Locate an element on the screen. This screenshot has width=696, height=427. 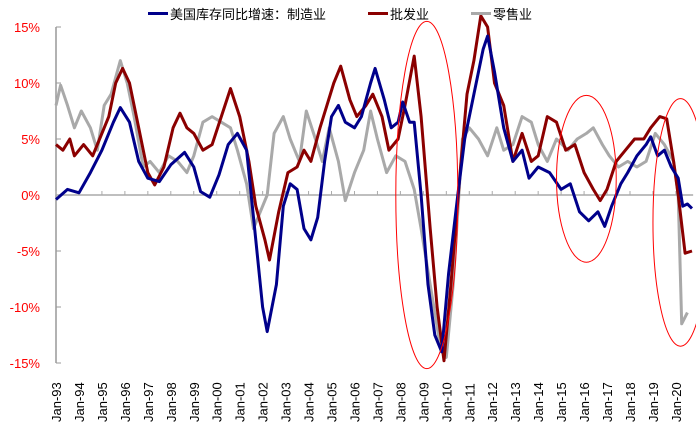
legend-label: 美国库存同比增速：制造业 is located at coordinates (248, 15).